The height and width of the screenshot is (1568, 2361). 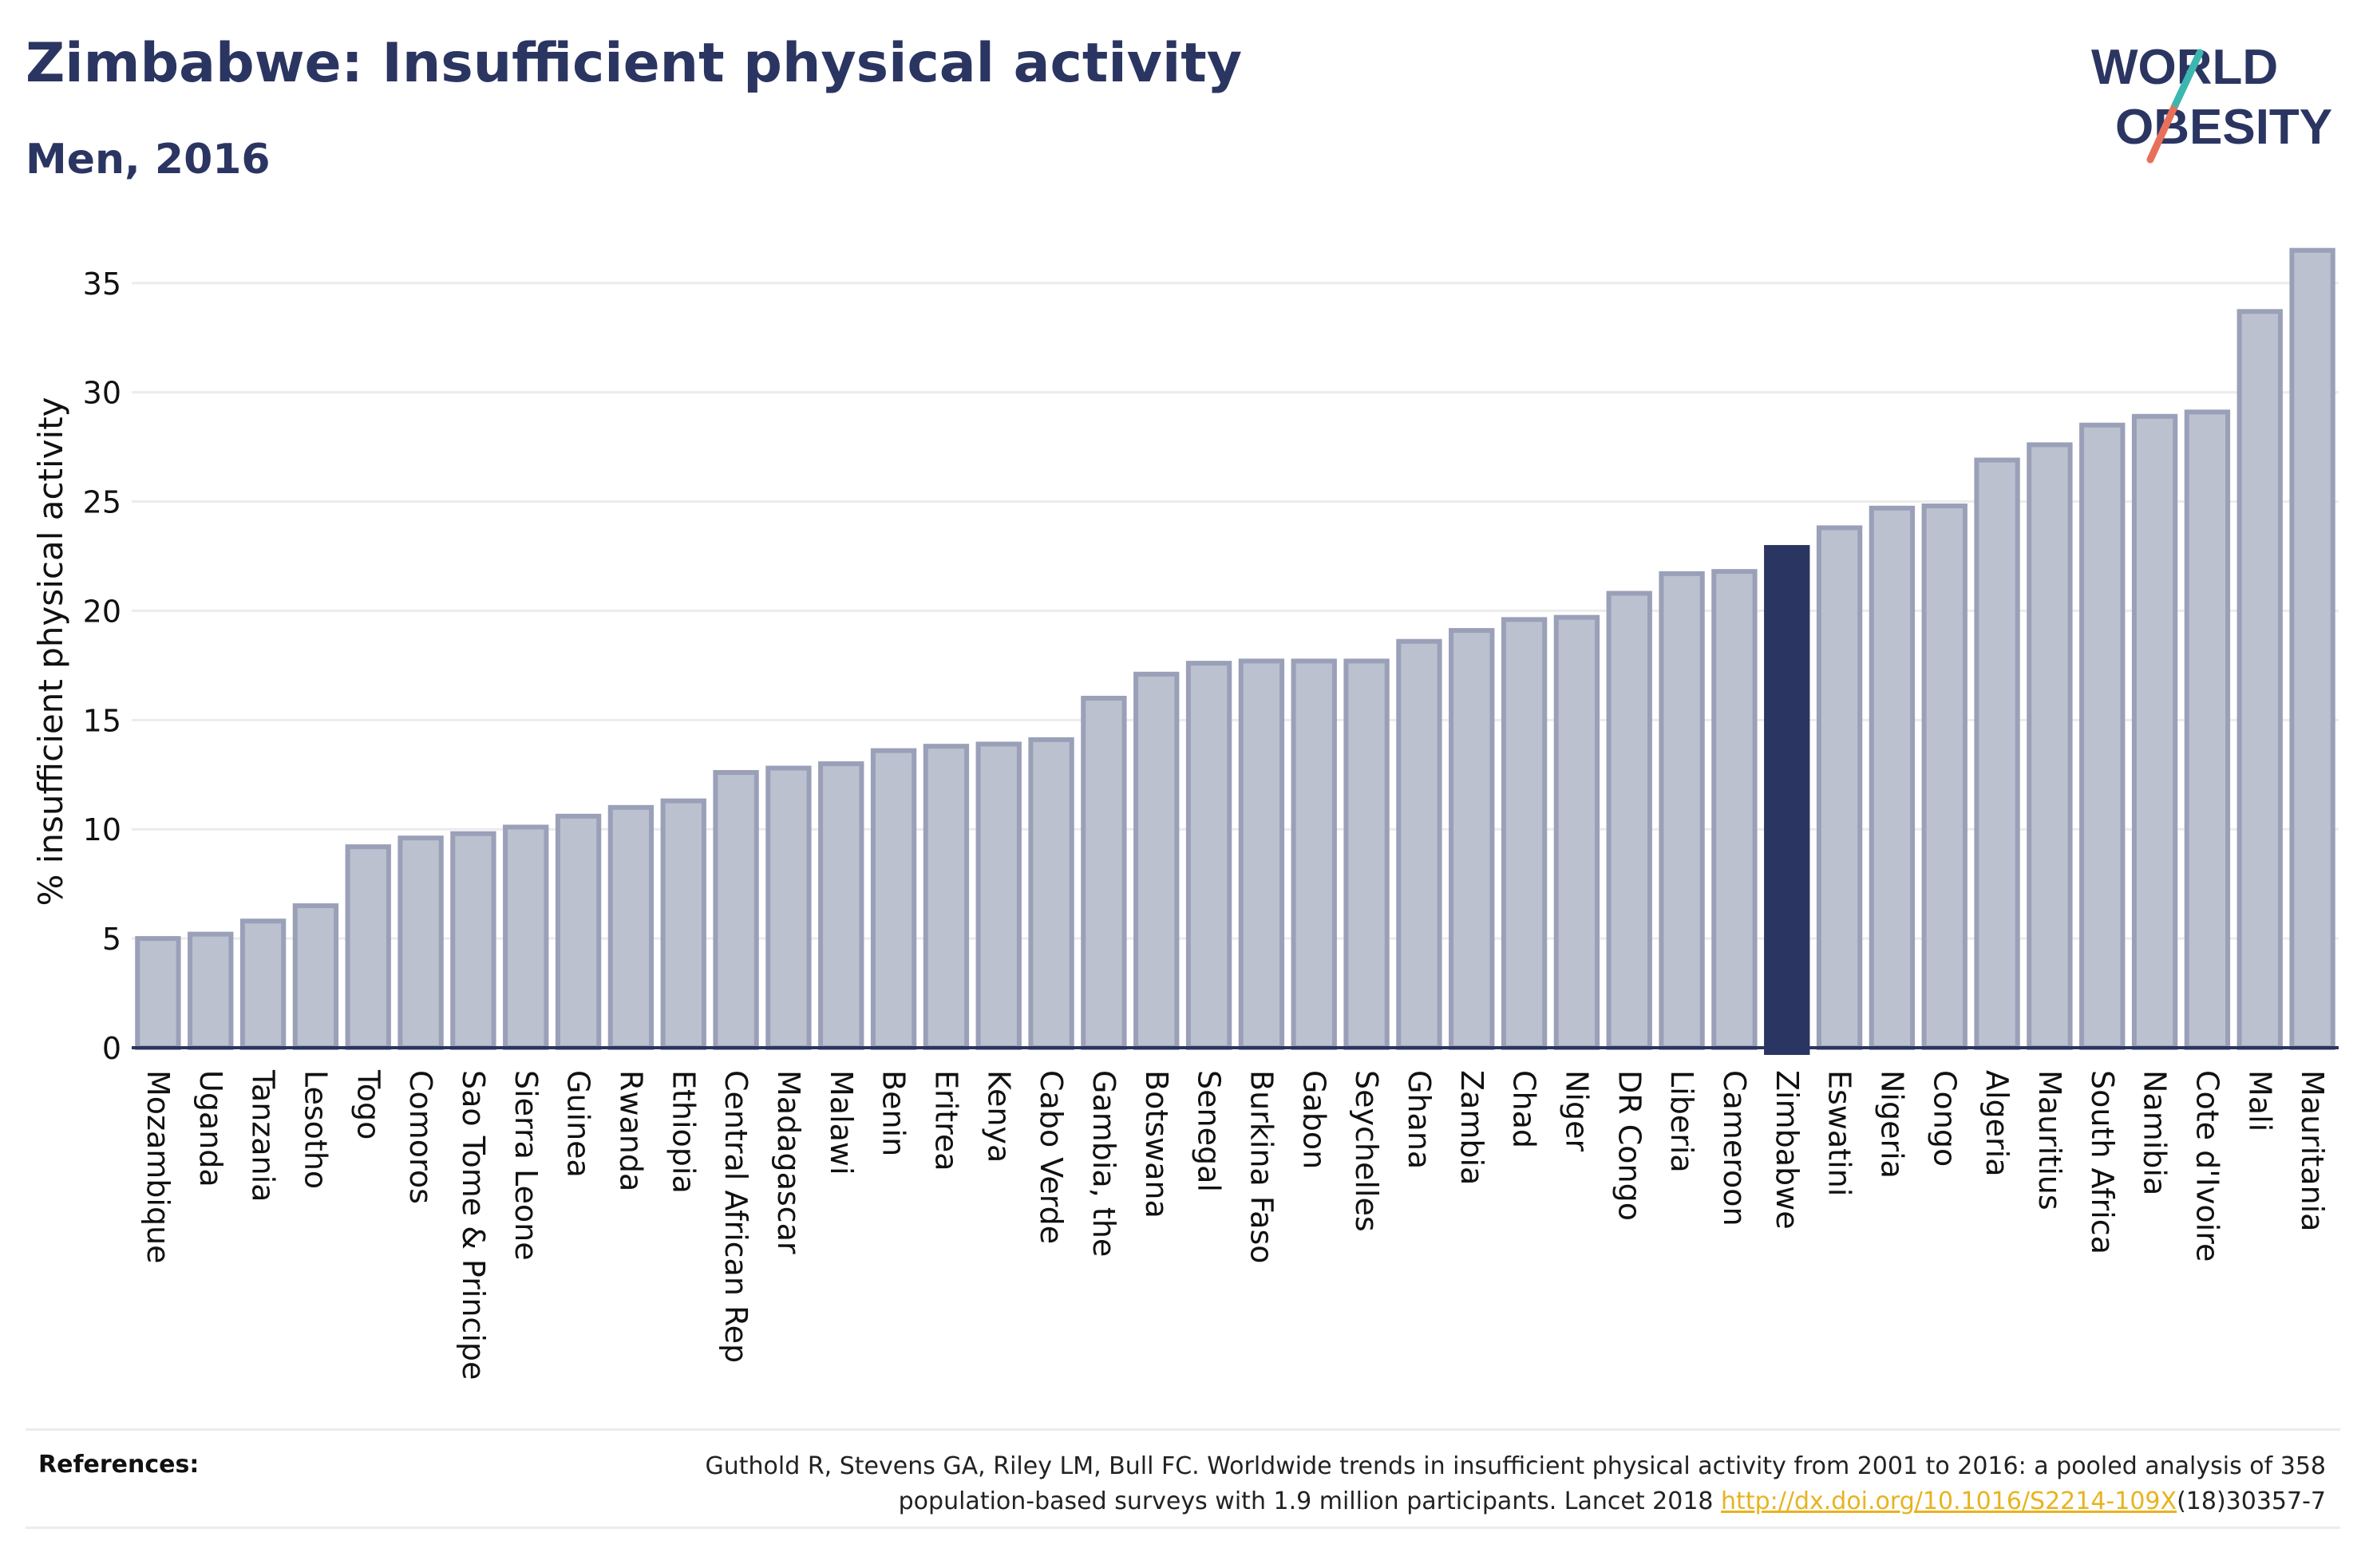 I want to click on page-subtitle: Men, 2016, so click(x=148, y=160).